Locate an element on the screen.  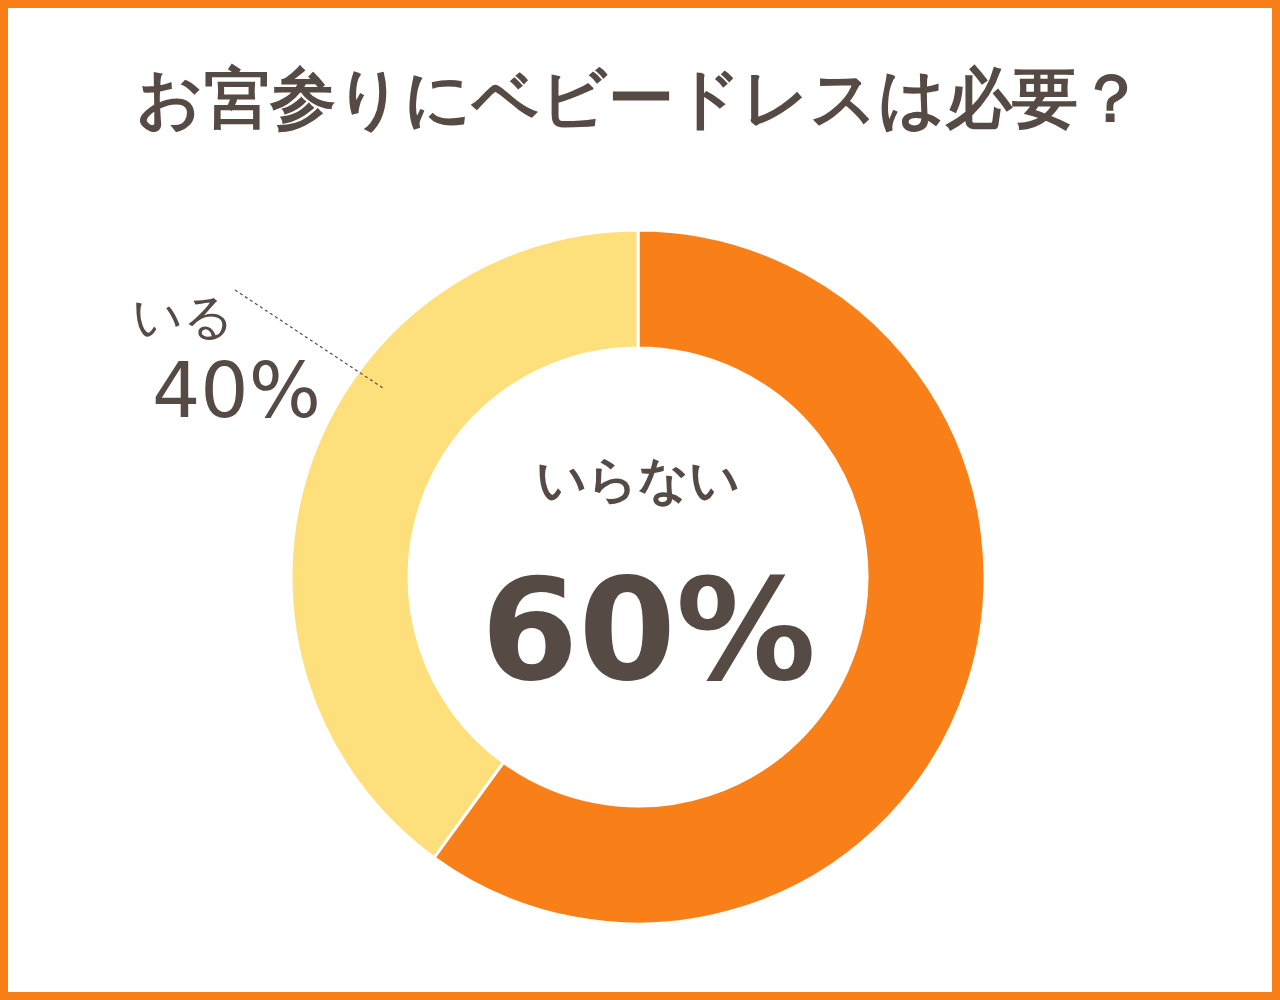
data-label: 60% is located at coordinates (649, 630).